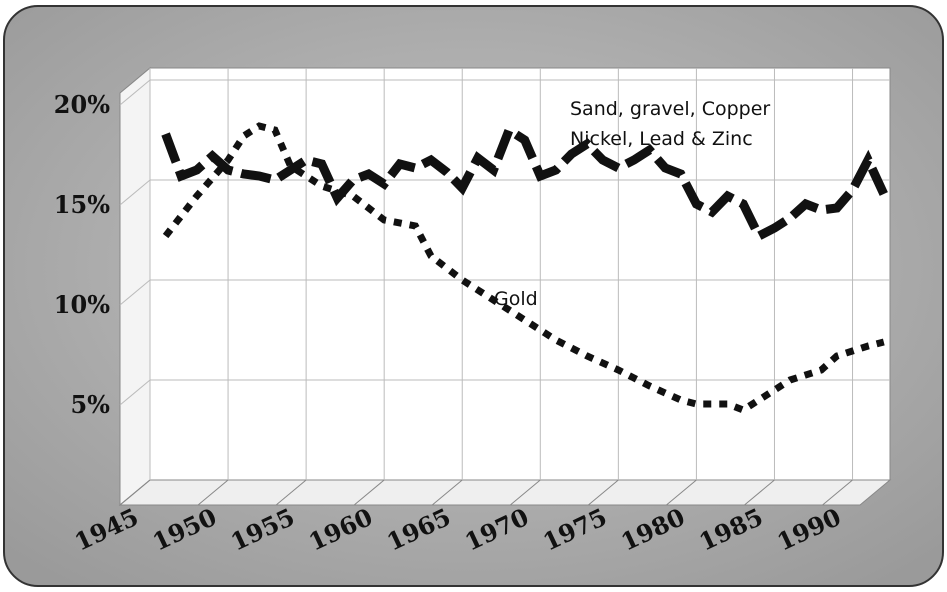 The width and height of the screenshot is (947, 592). I want to click on y-tick-label: 10%, so click(82, 304).